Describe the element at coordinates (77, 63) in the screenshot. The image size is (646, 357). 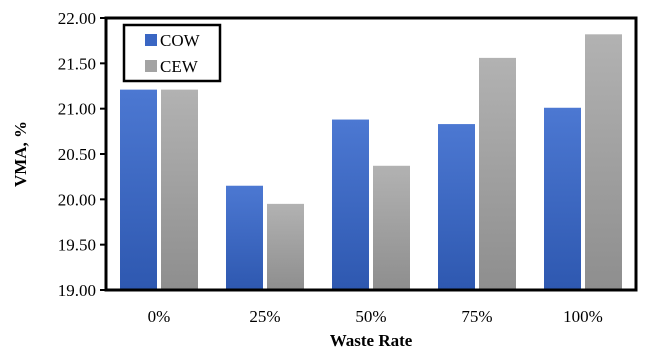
I see `y-tick-label: 21.50` at that location.